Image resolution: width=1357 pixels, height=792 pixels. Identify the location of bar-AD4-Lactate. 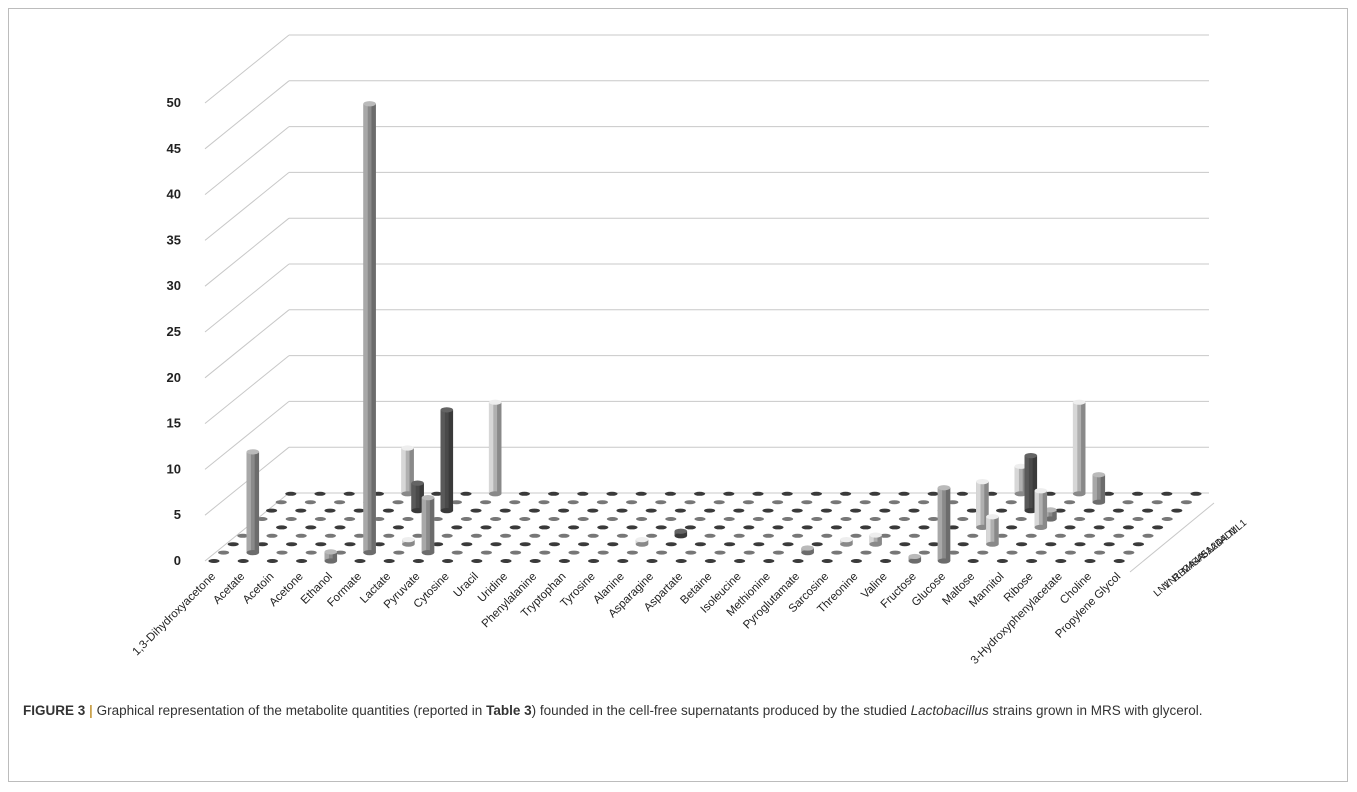
(447, 460).